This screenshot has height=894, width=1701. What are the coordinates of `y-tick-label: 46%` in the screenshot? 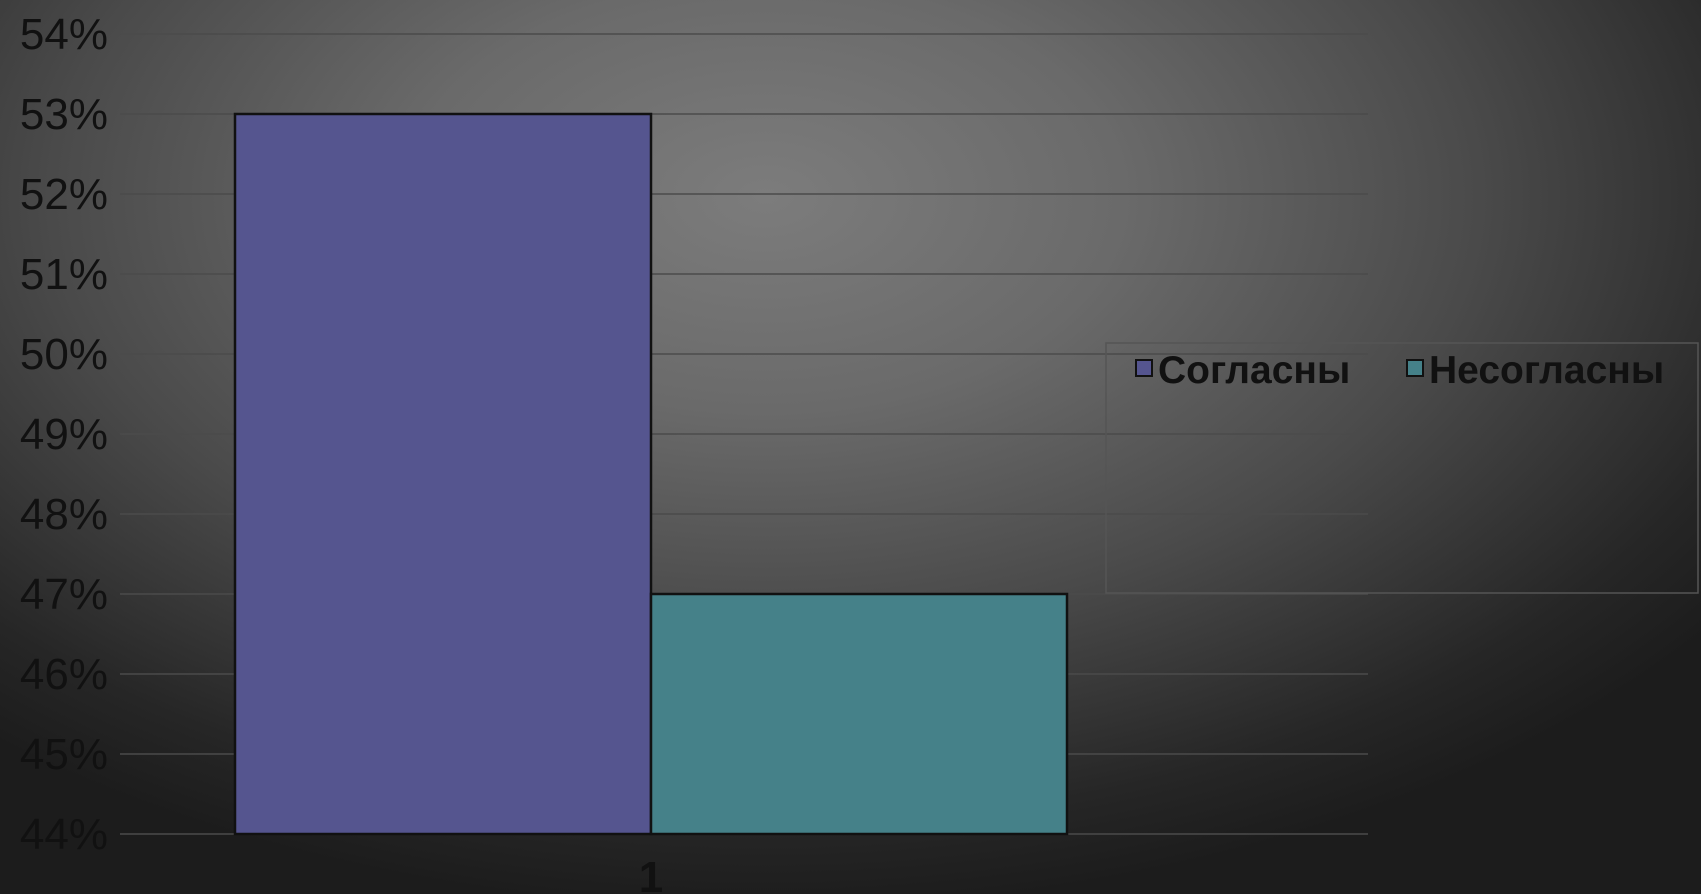 It's located at (64, 674).